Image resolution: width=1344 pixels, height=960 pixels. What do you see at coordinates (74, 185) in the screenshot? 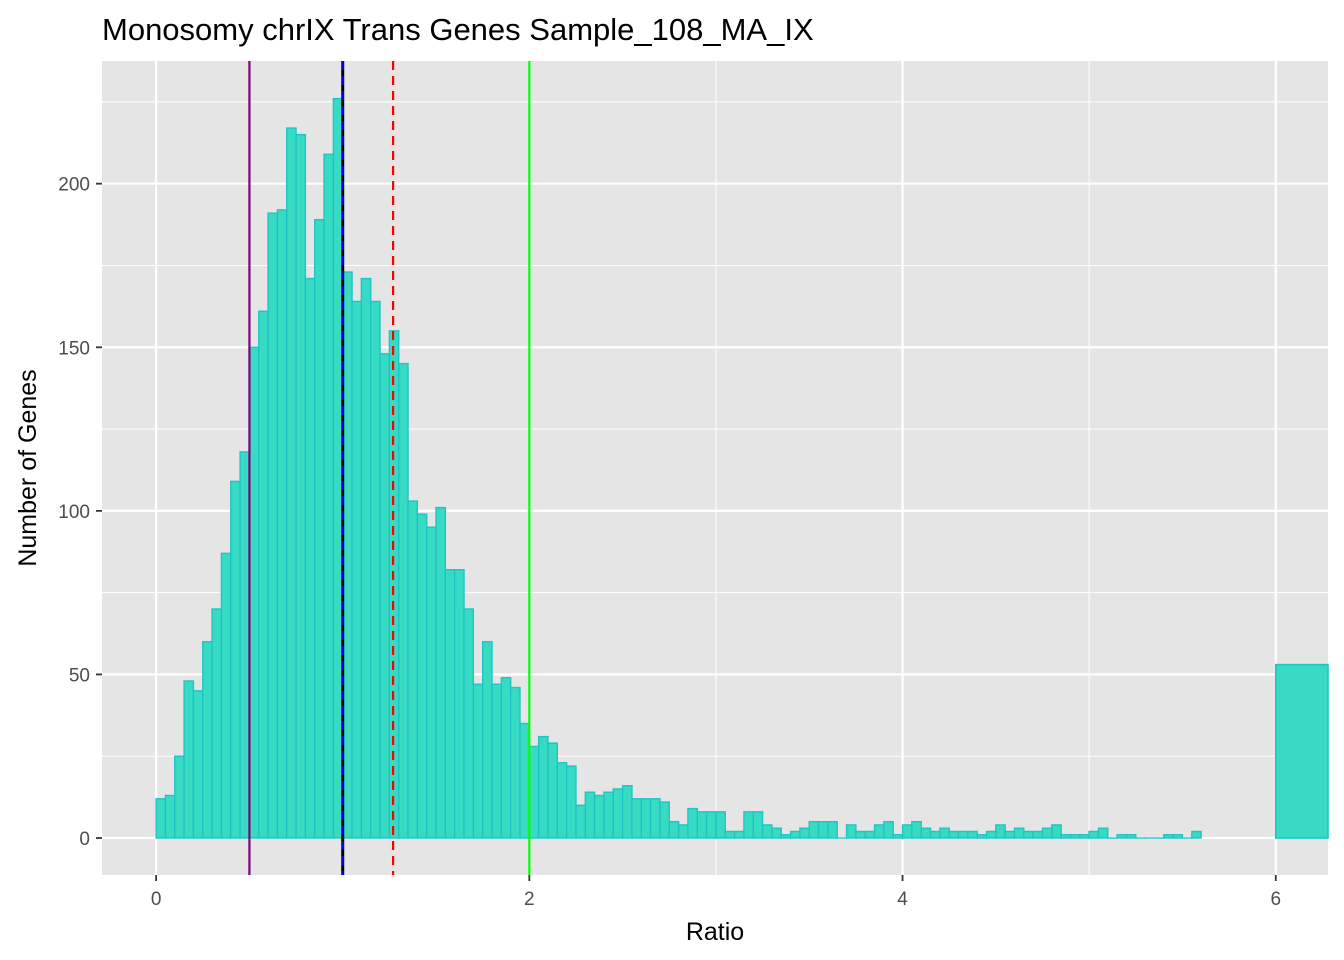
I see `y-tick-label: 200` at bounding box center [74, 185].